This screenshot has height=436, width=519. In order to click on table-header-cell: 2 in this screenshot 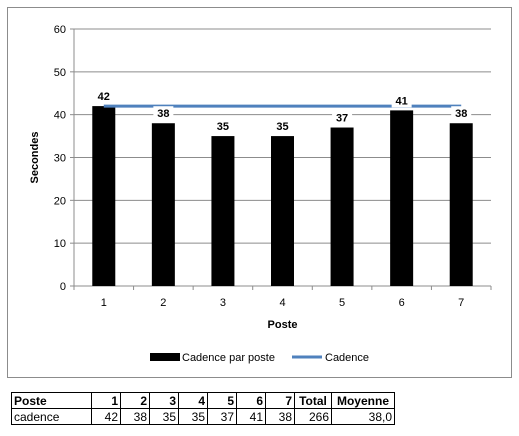, I will do `click(135, 400)`.